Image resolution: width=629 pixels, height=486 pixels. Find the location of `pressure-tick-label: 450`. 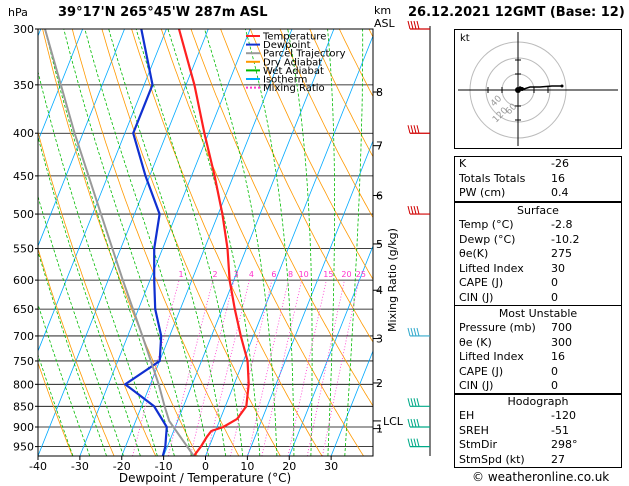

pressure-tick-label: 450 is located at coordinates (23, 176).